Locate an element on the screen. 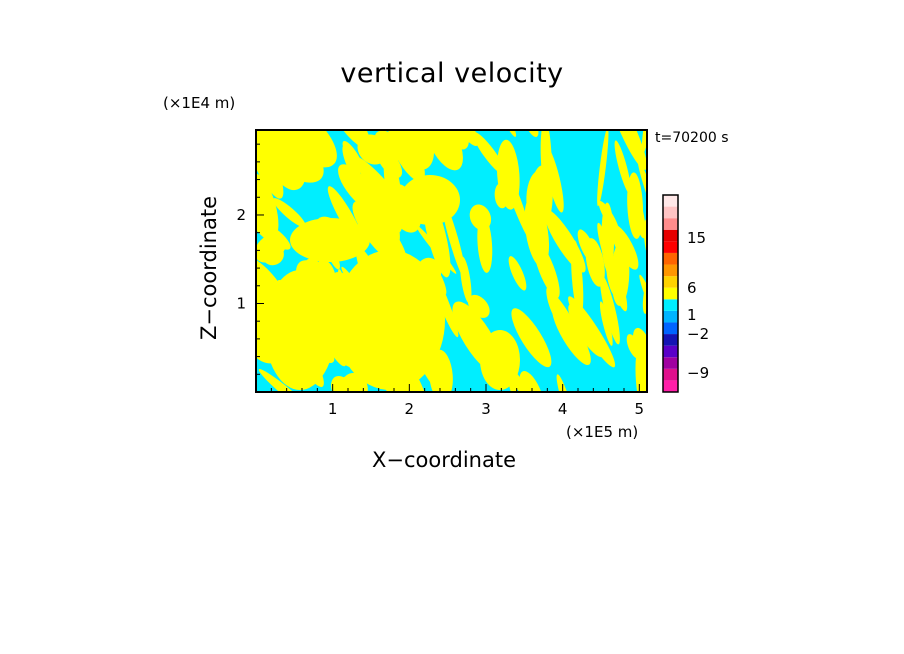 This screenshot has height=654, width=904. x-axis: 1 2 3 4 5 is located at coordinates (457, 401).